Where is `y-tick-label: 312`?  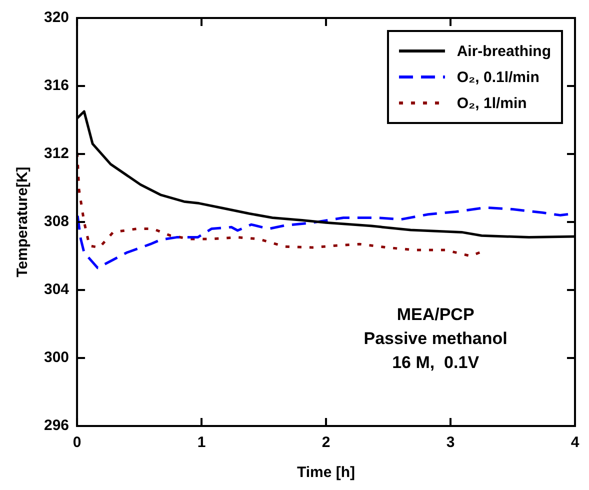 y-tick-label: 312 is located at coordinates (57, 153).